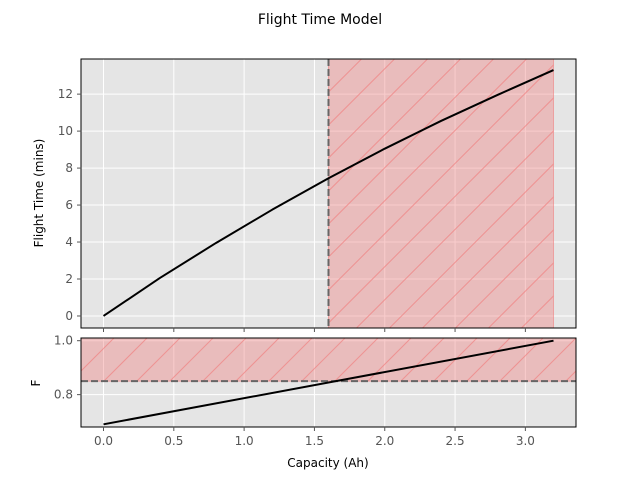 This screenshot has height=480, width=640. Describe the element at coordinates (103, 441) in the screenshot. I see `x-tick-label: 0.0` at that location.